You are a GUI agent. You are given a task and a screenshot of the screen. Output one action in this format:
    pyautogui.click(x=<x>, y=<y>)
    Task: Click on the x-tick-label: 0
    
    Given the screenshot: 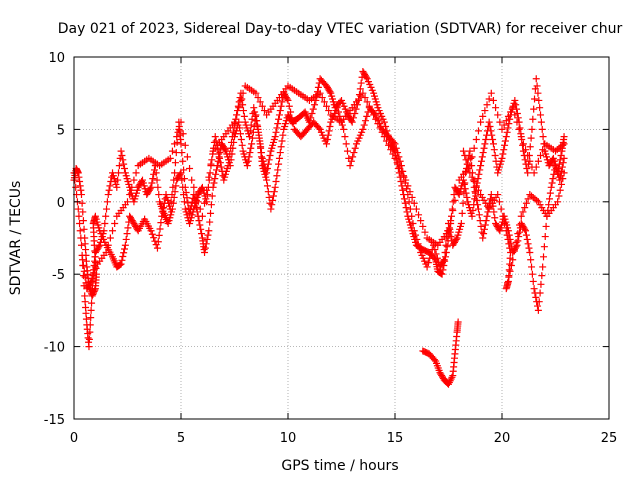 What is the action you would take?
    pyautogui.click(x=74, y=438)
    